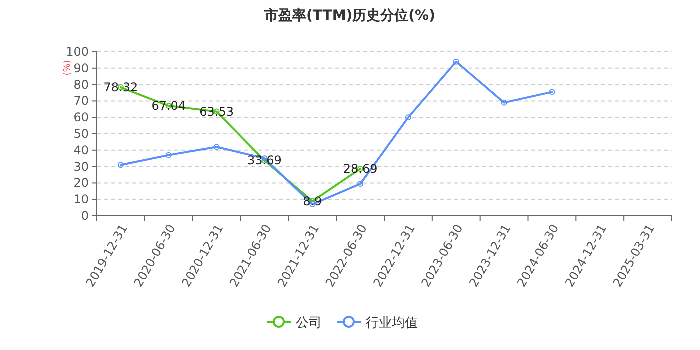 The width and height of the screenshot is (700, 350). Describe the element at coordinates (81, 150) in the screenshot. I see `y-tick-label: 40` at that location.